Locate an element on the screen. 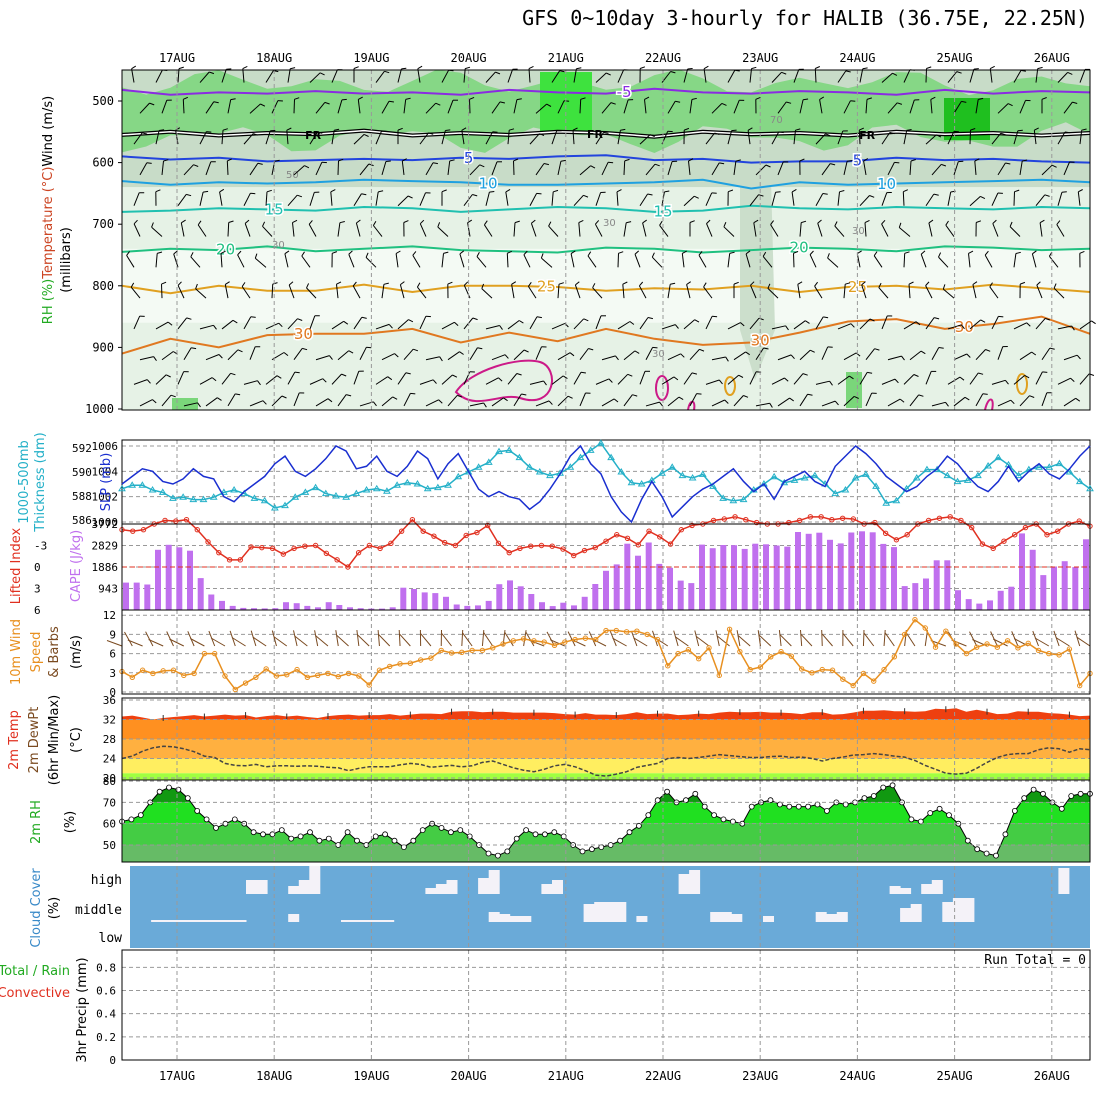  rh-fill-band is located at coordinates (606, 853).